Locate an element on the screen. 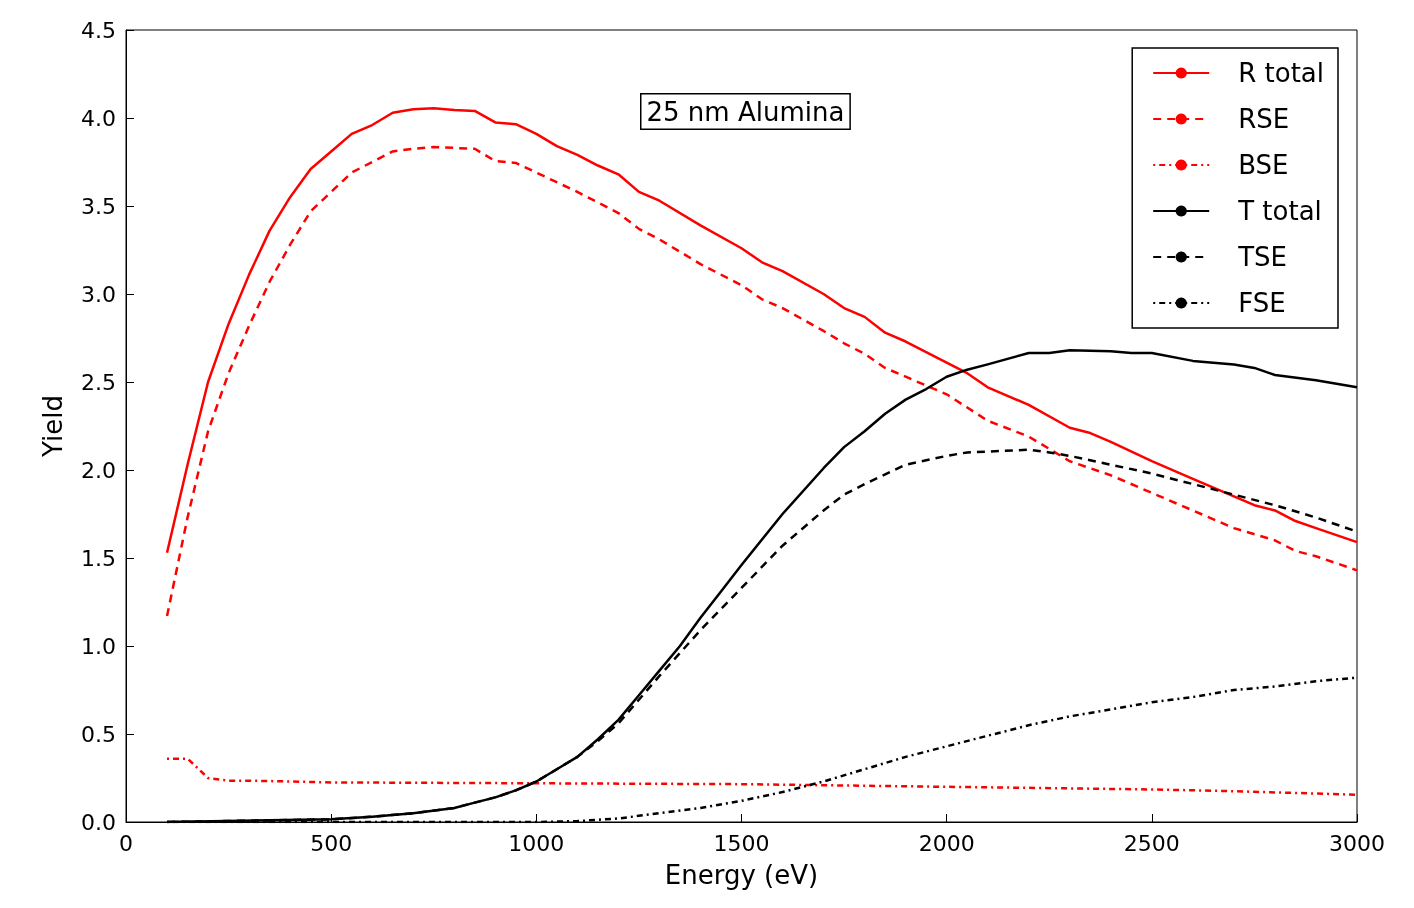 This screenshot has width=1414, height=908. legend-label: FSE is located at coordinates (1262, 303).